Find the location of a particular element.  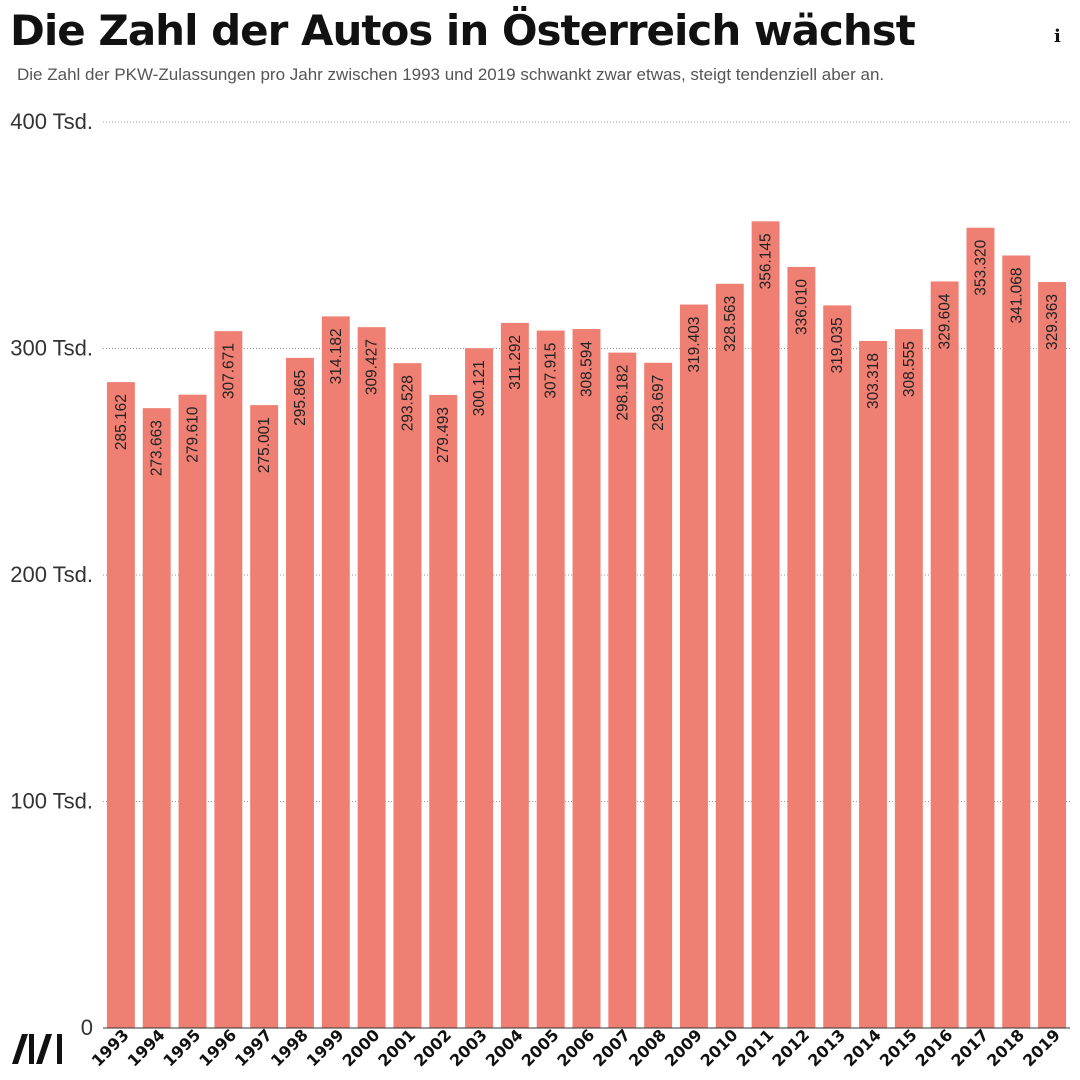

y-tick-label: 400 Tsd. is located at coordinates (51, 121).